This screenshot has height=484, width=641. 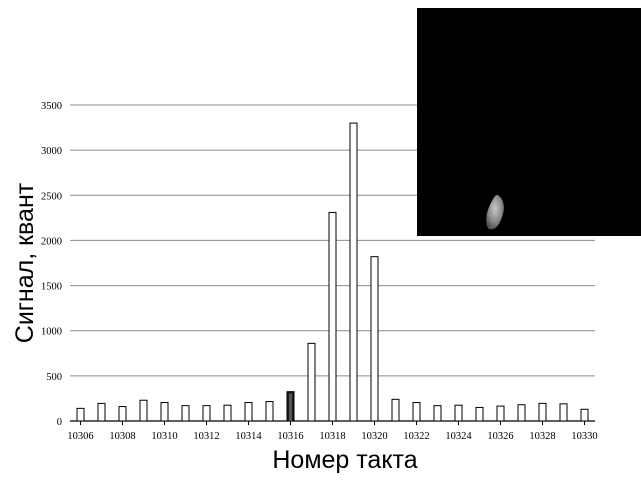 What do you see at coordinates (542, 436) in the screenshot?
I see `x-tick-label: 10328` at bounding box center [542, 436].